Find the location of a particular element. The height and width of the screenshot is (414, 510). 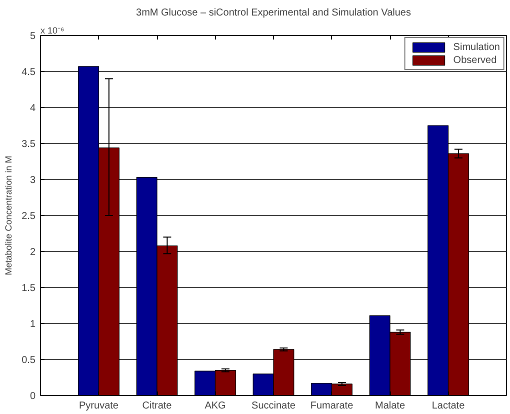

y-tick-label: 3.5 is located at coordinates (29, 144).